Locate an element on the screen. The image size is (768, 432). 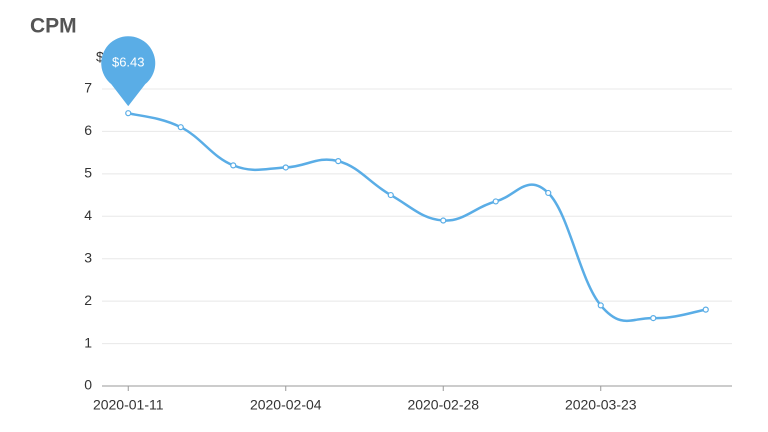
y-axis-label: $ is located at coordinates (100, 57).